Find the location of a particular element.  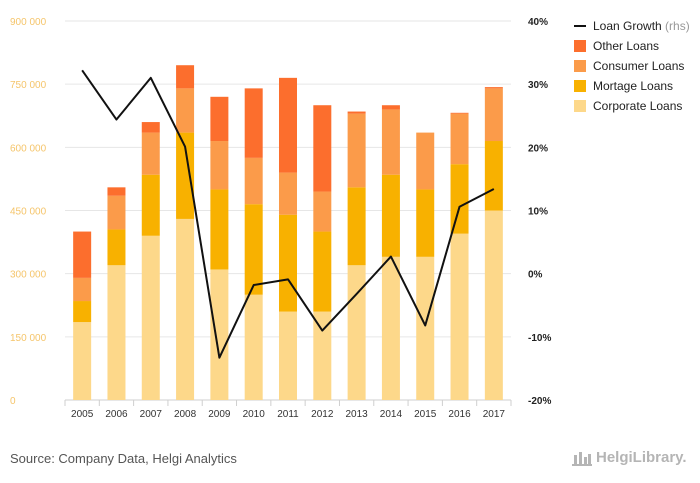

y-right-tick-label: -20% is located at coordinates (539, 401).